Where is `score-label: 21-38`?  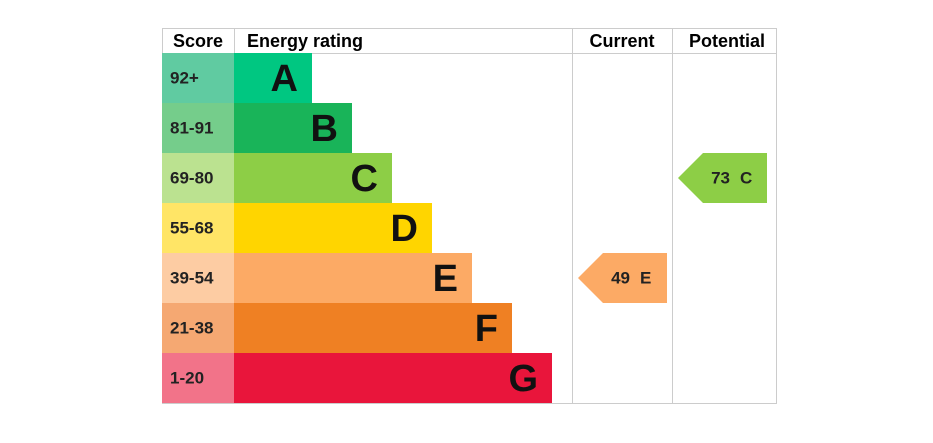
score-label: 21-38 is located at coordinates (191, 328).